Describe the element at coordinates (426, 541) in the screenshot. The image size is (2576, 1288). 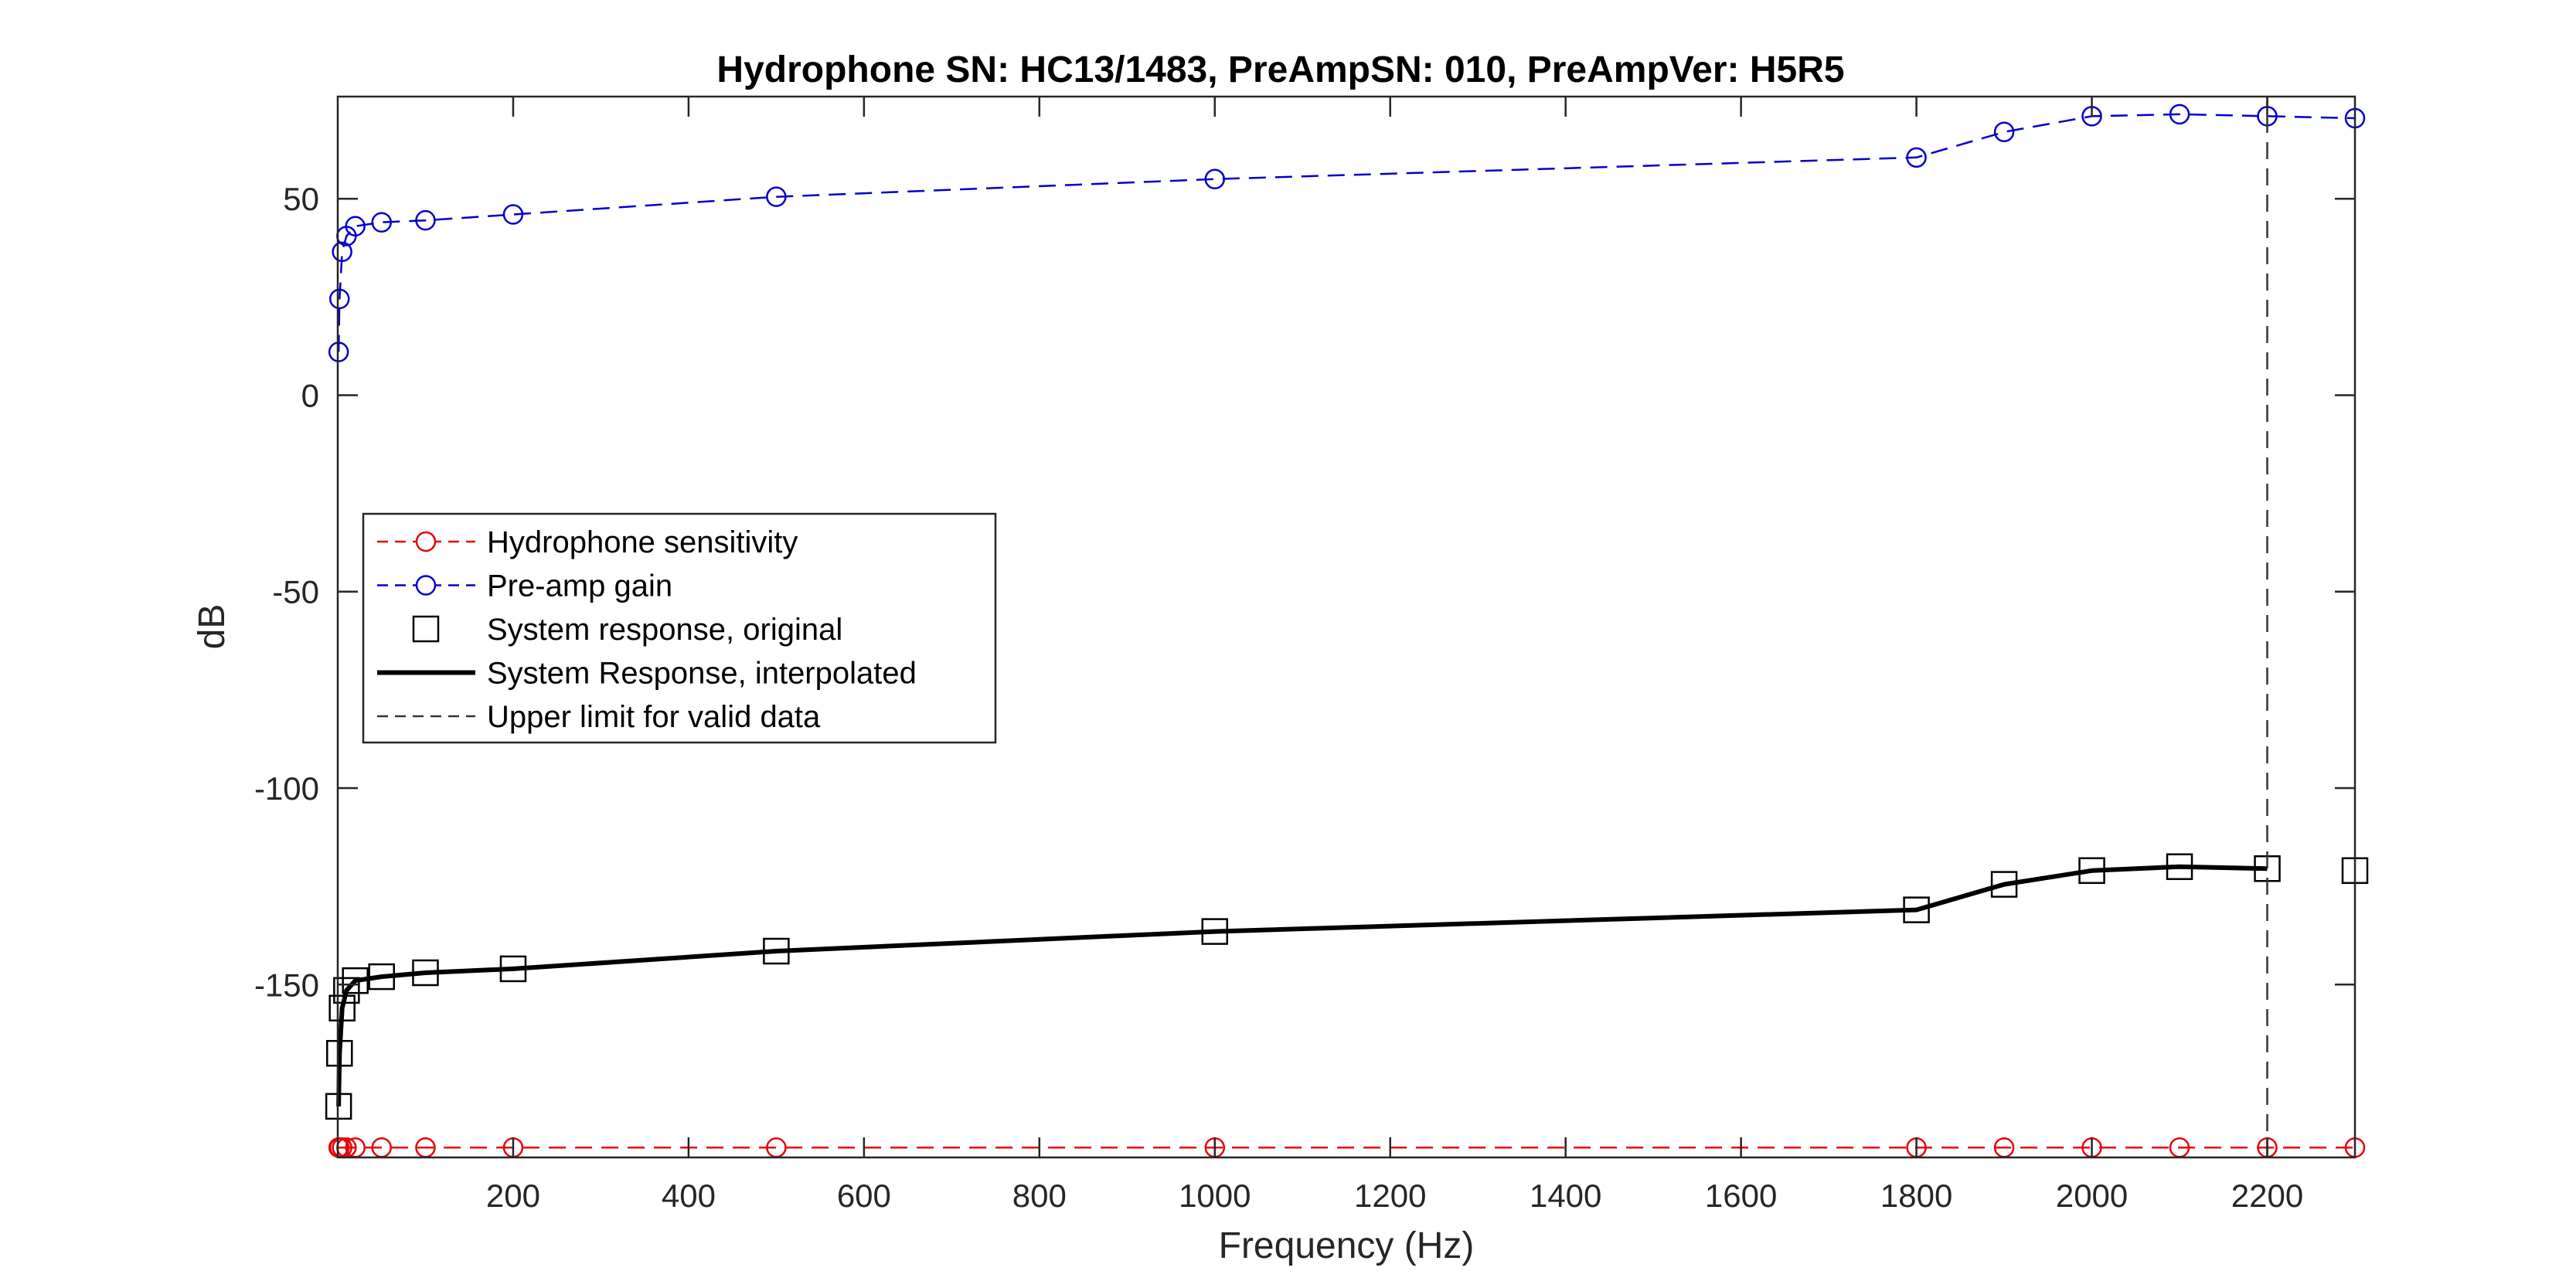
I see `legend-marker-hydrophone-sensitivity` at that location.